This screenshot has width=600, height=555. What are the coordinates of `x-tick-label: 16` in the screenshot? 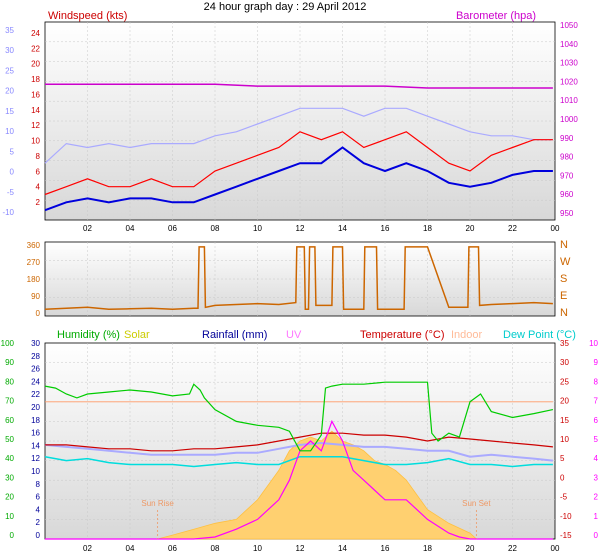 It's located at (385, 548).